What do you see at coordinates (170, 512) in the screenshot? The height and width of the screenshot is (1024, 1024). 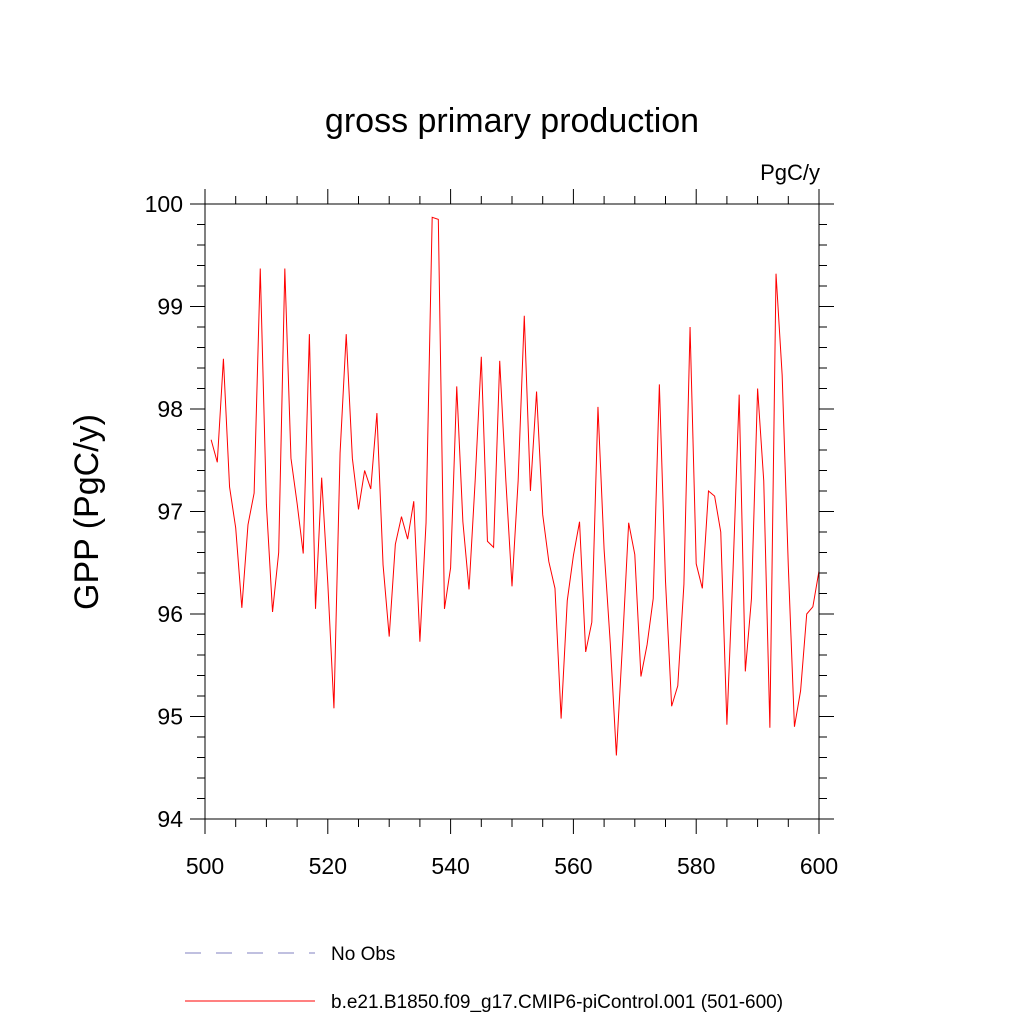 I see `y-tick-label: 97` at bounding box center [170, 512].